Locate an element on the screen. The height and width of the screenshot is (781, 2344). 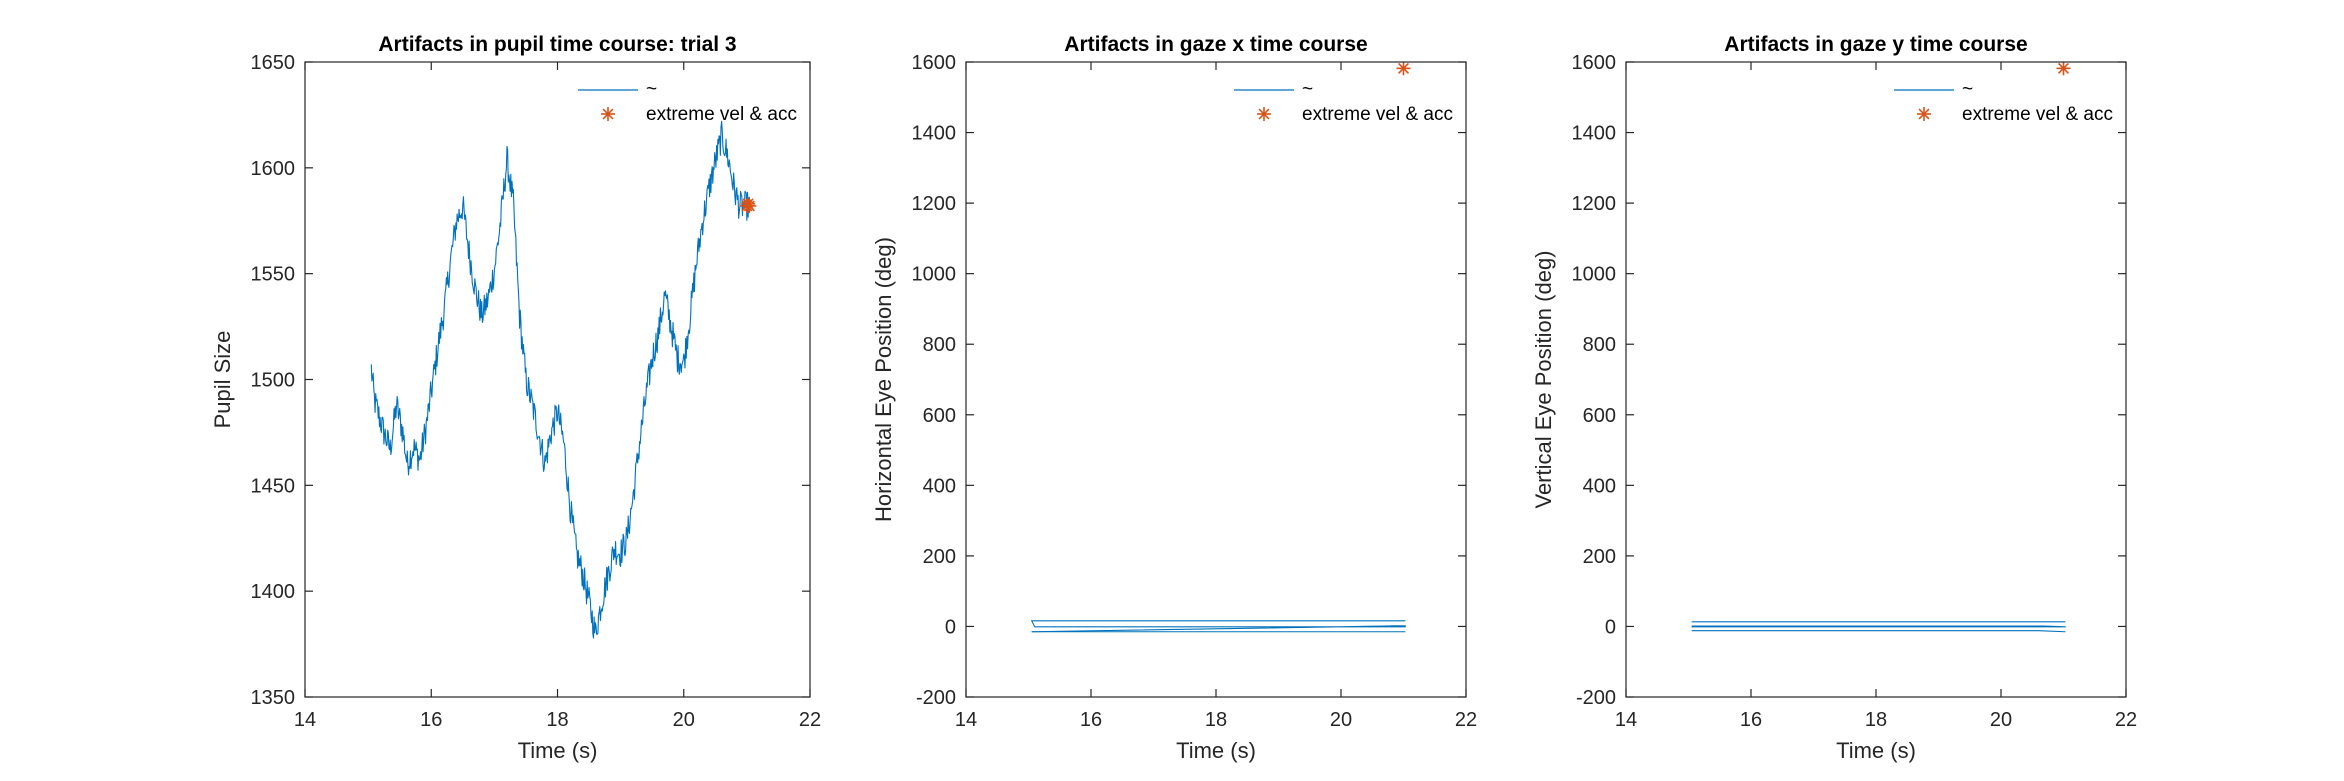
chart-title: Artifacts in gaze x time course is located at coordinates (1215, 44).